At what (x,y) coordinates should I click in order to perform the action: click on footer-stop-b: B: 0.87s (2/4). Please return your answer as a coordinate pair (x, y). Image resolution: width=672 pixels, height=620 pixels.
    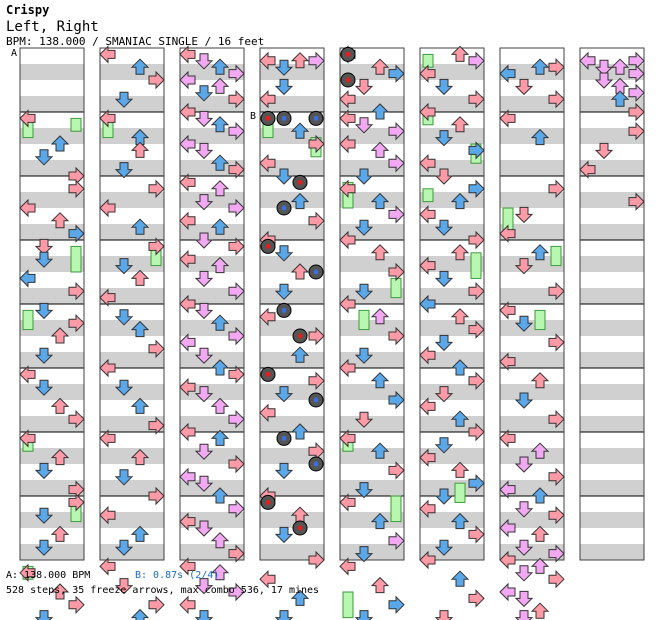
    Looking at the image, I should click on (177, 575).